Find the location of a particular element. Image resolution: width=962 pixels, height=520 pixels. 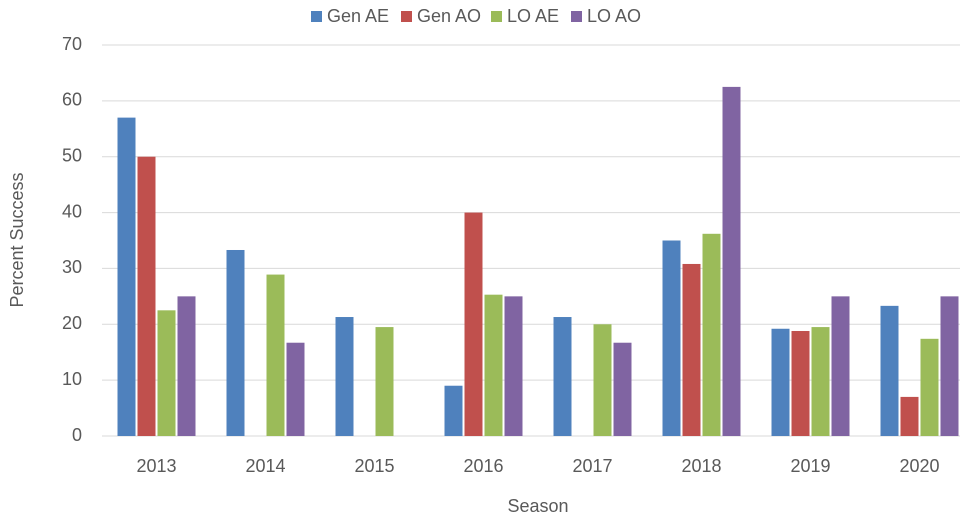

x-tick-label: 2019 is located at coordinates (810, 466).